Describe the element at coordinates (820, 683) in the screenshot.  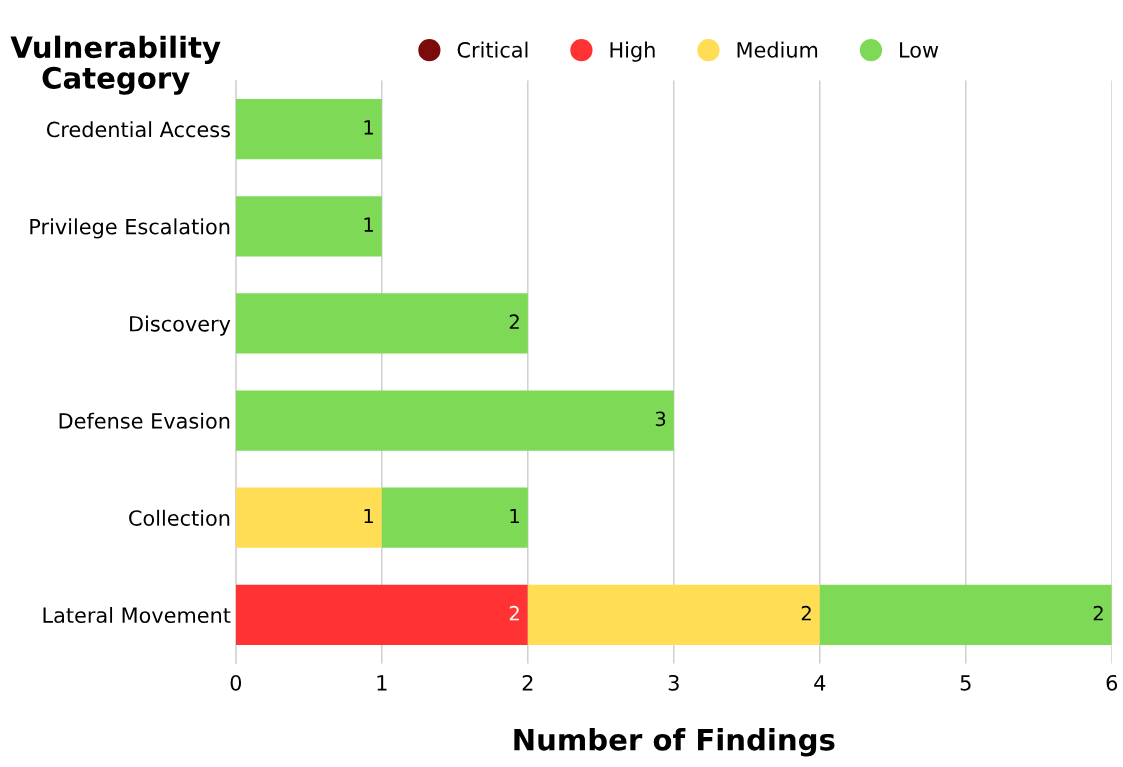
I see `x-tick-label: 4` at that location.